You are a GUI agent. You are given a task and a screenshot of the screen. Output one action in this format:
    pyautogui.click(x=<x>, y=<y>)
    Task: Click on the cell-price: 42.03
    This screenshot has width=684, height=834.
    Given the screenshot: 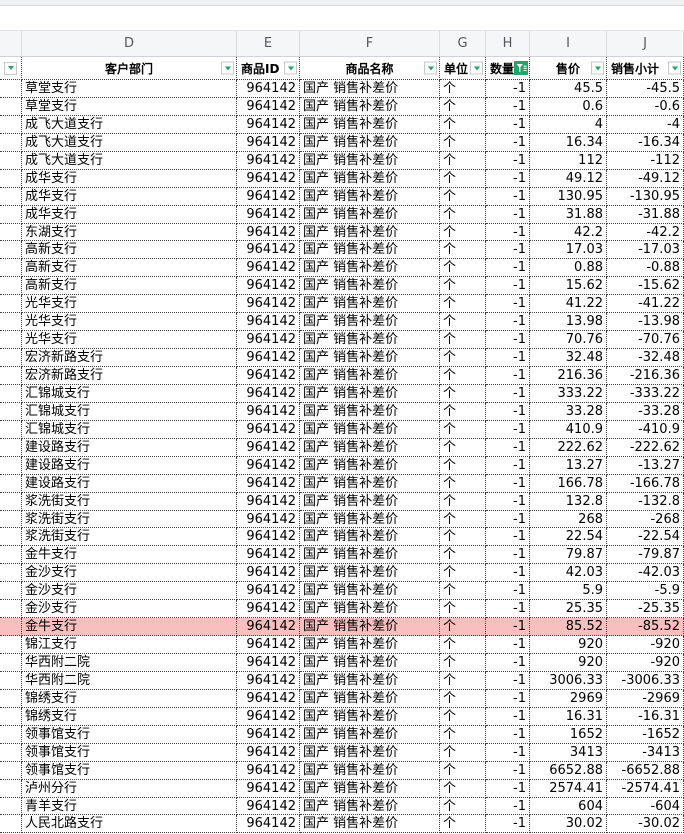 What is the action you would take?
    pyautogui.click(x=568, y=573)
    